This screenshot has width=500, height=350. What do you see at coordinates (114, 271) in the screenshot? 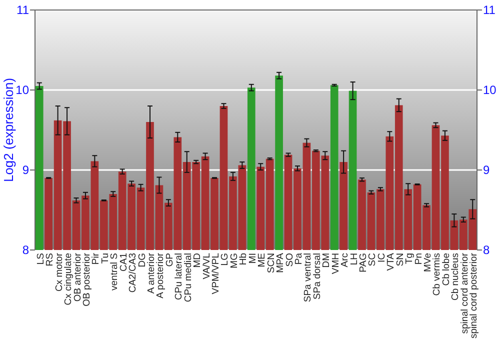
I see `x-tick-label: ventral S` at bounding box center [114, 271].